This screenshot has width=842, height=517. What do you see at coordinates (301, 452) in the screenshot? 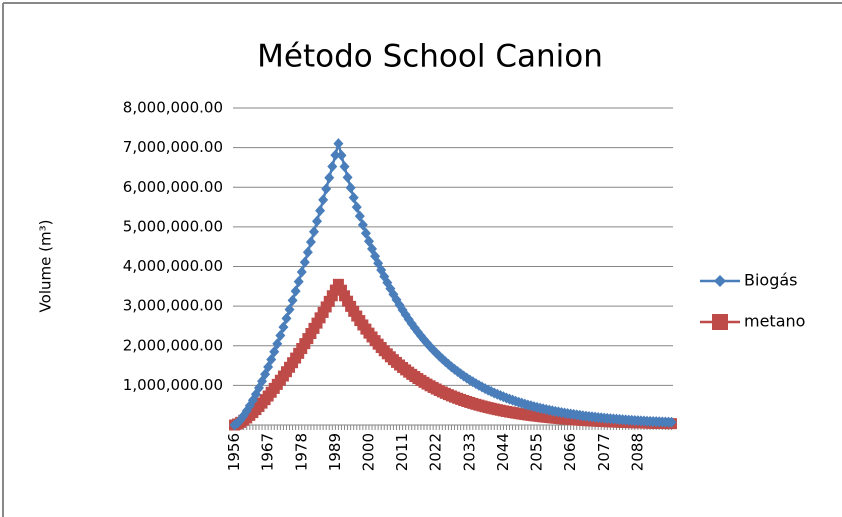
I see `x-tick-label: 1978` at bounding box center [301, 452].